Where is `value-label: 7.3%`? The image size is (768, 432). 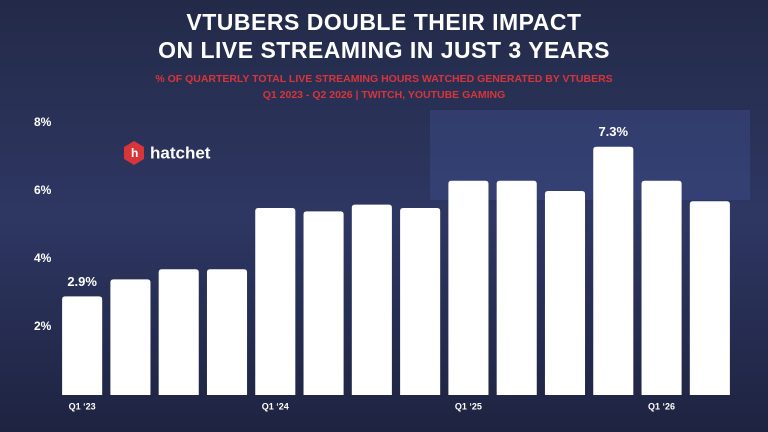
value-label: 7.3% is located at coordinates (613, 131).